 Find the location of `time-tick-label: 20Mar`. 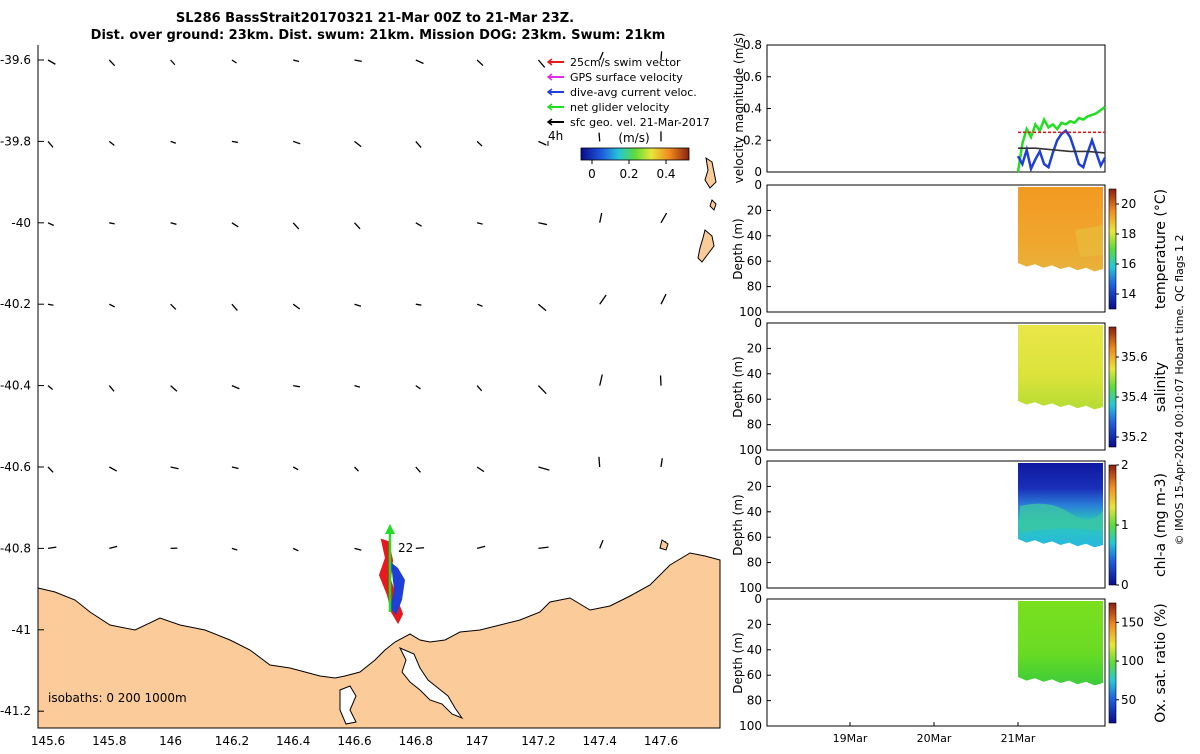

time-tick-label: 20Mar is located at coordinates (934, 738).